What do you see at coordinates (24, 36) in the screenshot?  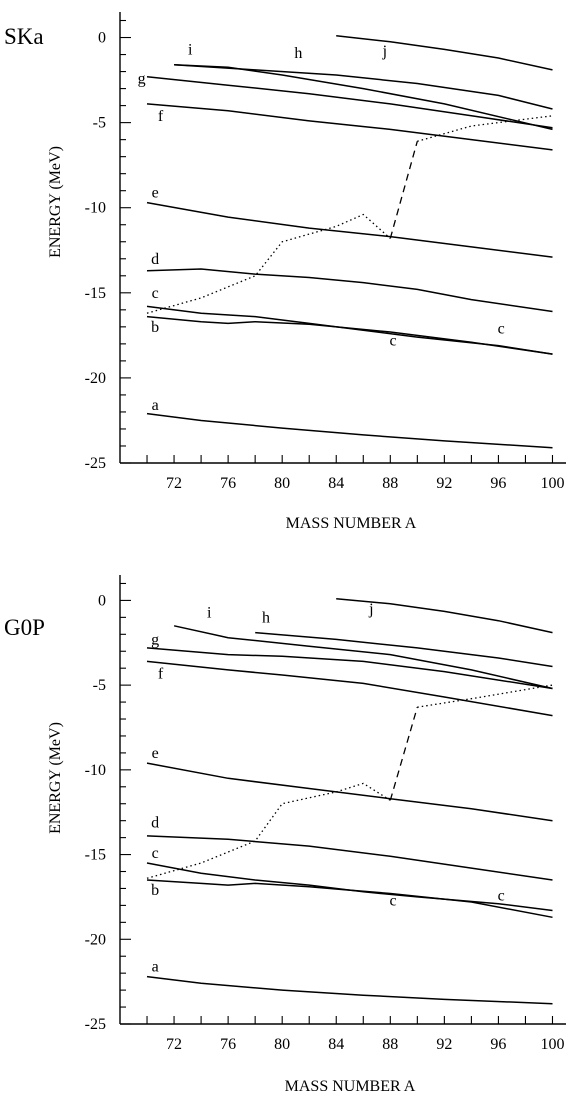 I see `panel-title: SKa` at bounding box center [24, 36].